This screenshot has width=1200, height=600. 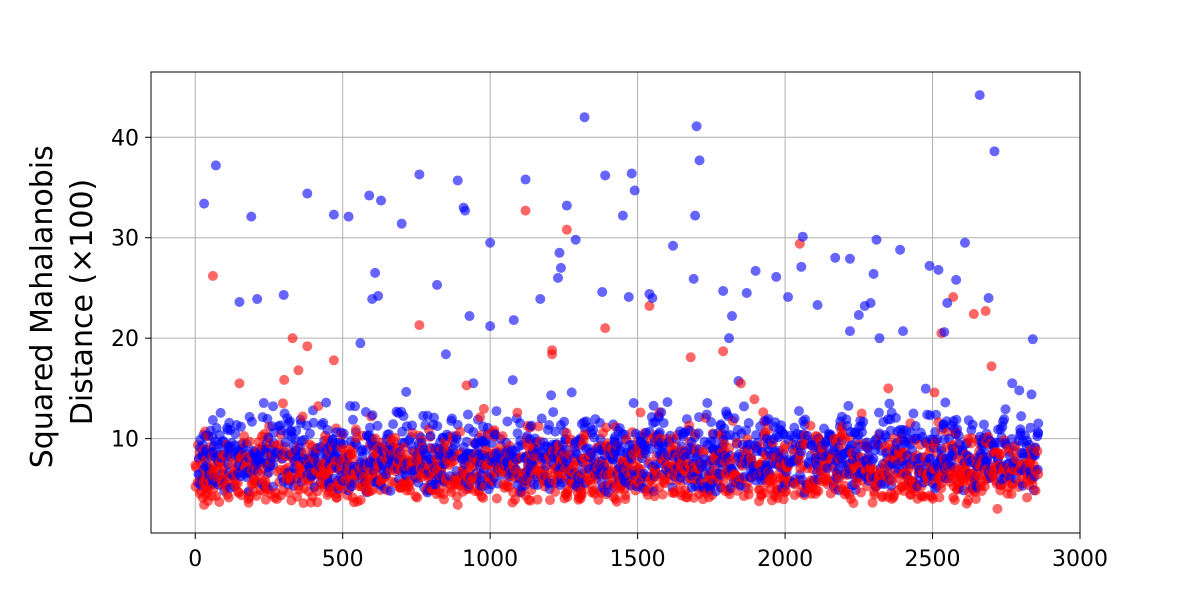 I want to click on x-tick-label: 1500, so click(x=638, y=559).